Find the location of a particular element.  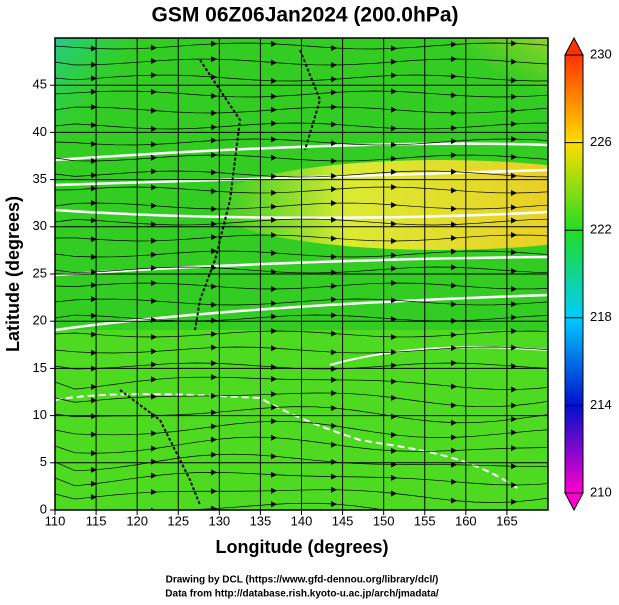

colorbar-extend-max is located at coordinates (574, 46).